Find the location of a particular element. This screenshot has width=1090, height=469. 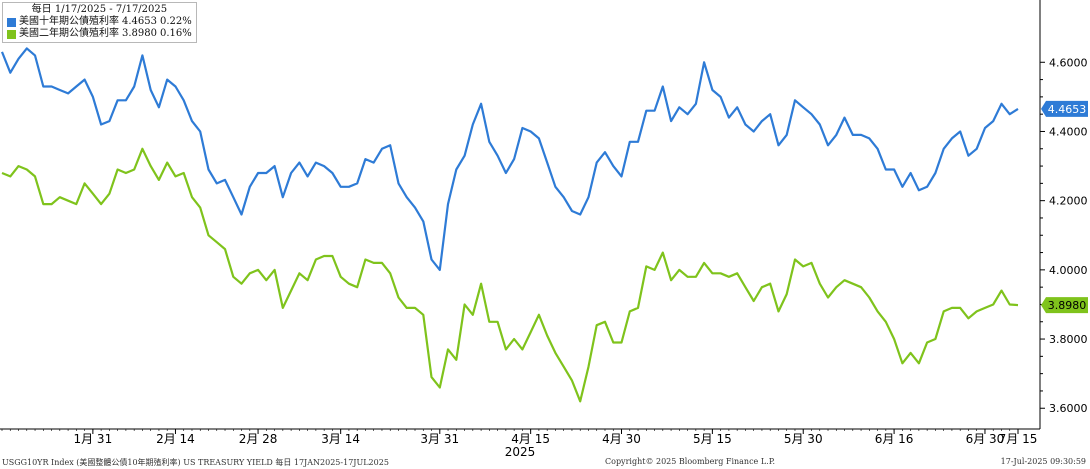

footer-timestamp: 17-Jul-2025 09:30:59 is located at coordinates (1043, 461).